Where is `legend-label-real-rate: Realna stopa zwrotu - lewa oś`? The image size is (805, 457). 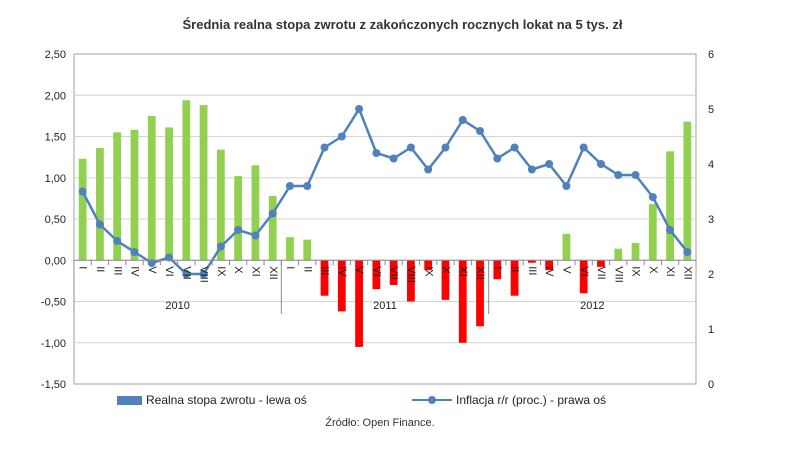 legend-label-real-rate: Realna stopa zwrotu - lewa oś is located at coordinates (226, 400).